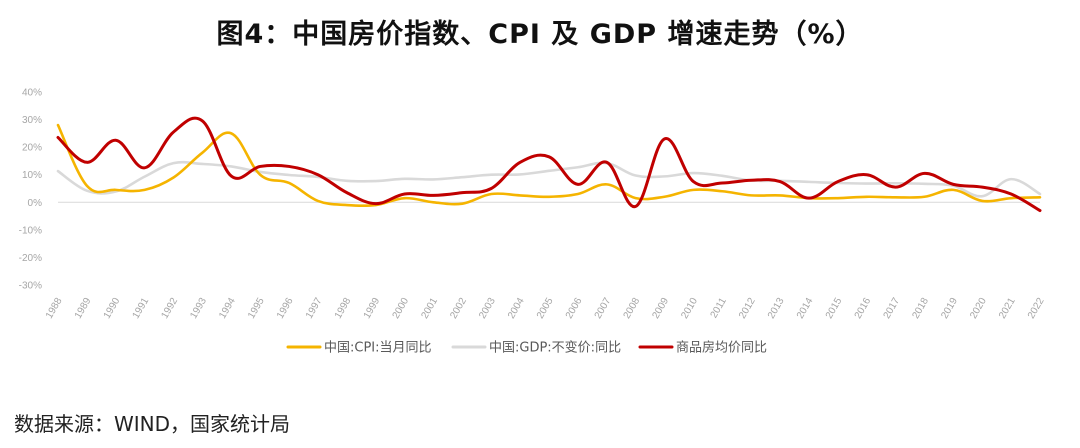 The width and height of the screenshot is (1080, 448). I want to click on x-tick-label: 2012, so click(747, 308).